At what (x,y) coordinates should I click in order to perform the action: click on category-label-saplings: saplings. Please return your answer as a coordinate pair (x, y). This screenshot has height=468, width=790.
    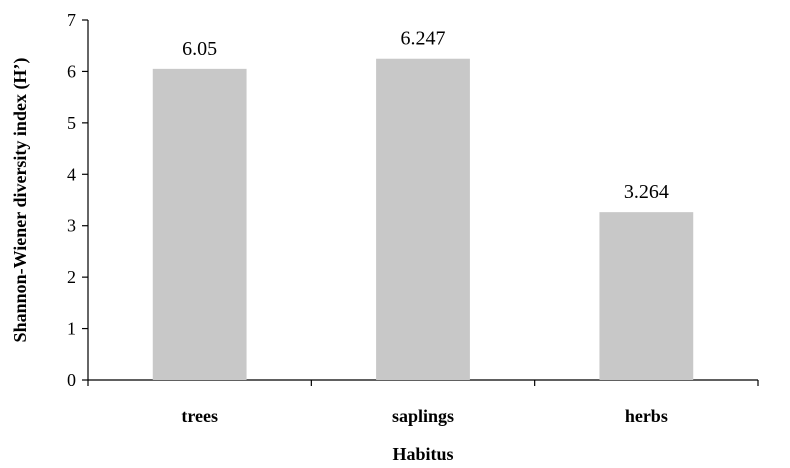
    Looking at the image, I should click on (423, 416).